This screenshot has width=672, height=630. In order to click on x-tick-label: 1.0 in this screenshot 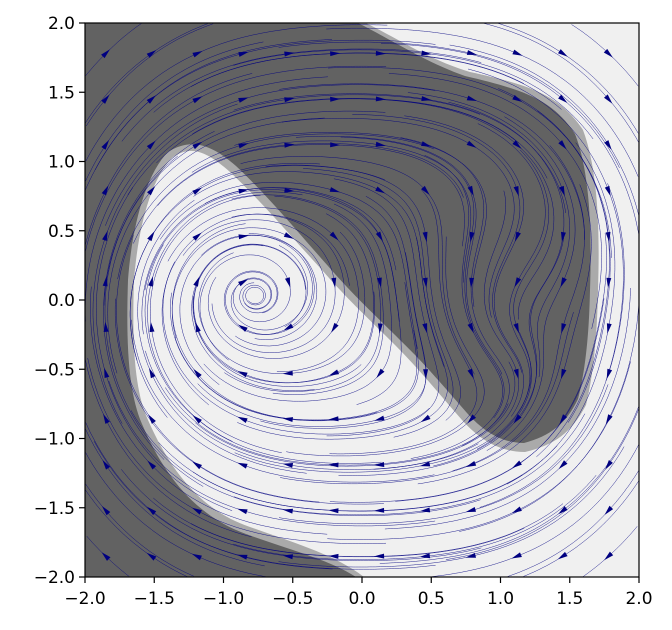, I will do `click(500, 599)`.